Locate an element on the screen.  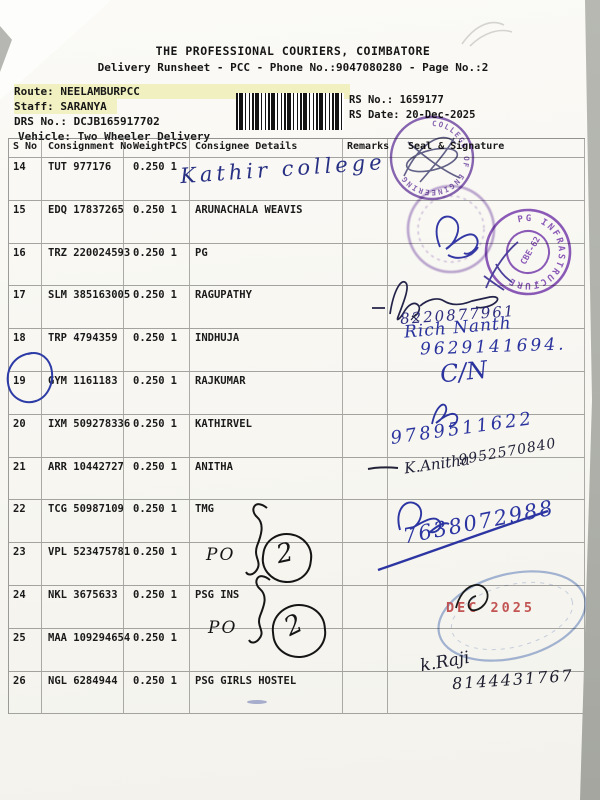
vehicle-label: Vehicle: is located at coordinates (44, 136).